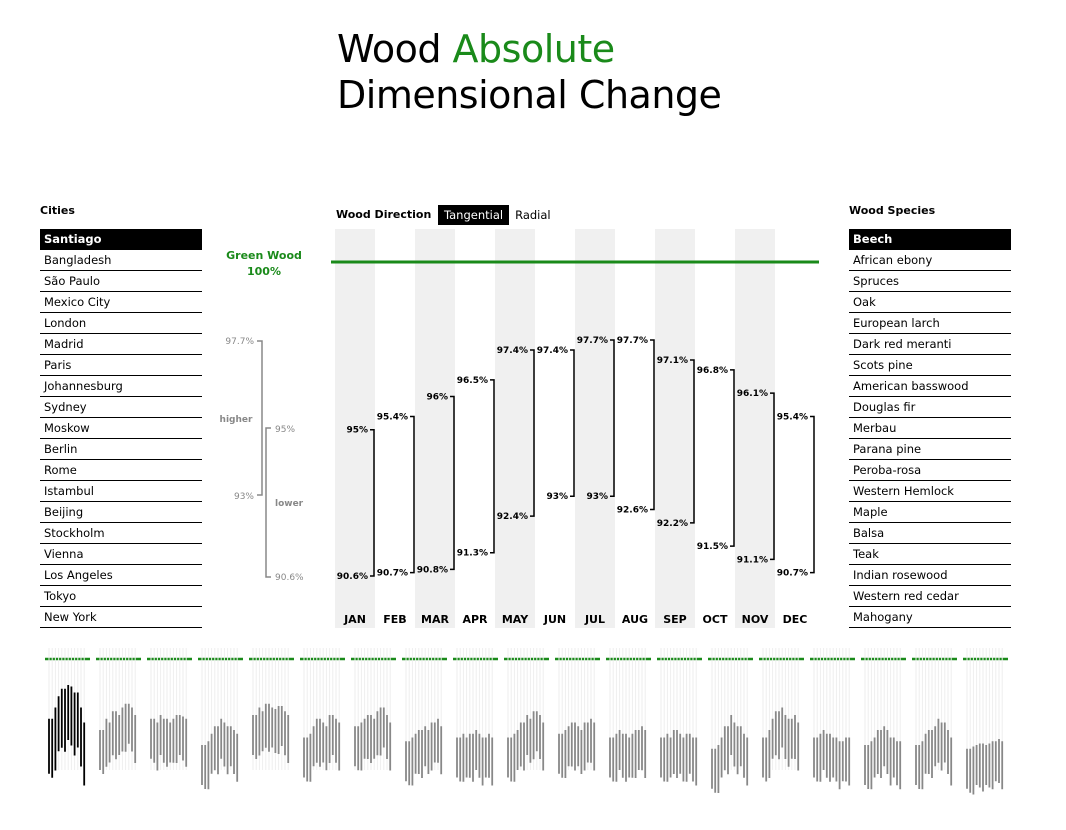 This screenshot has width=1066, height=830. I want to click on species-item: American basswood, so click(930, 386).